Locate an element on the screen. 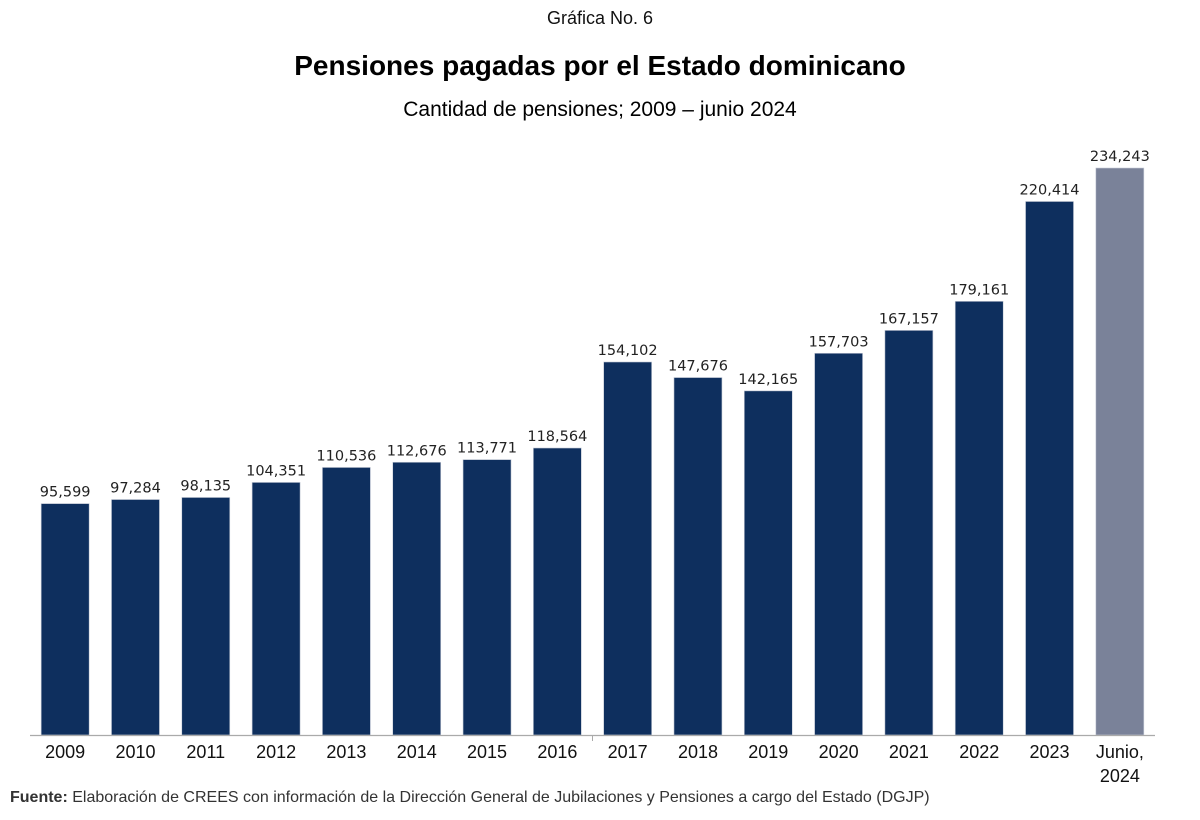  data-label-7: 118,564 is located at coordinates (557, 437).